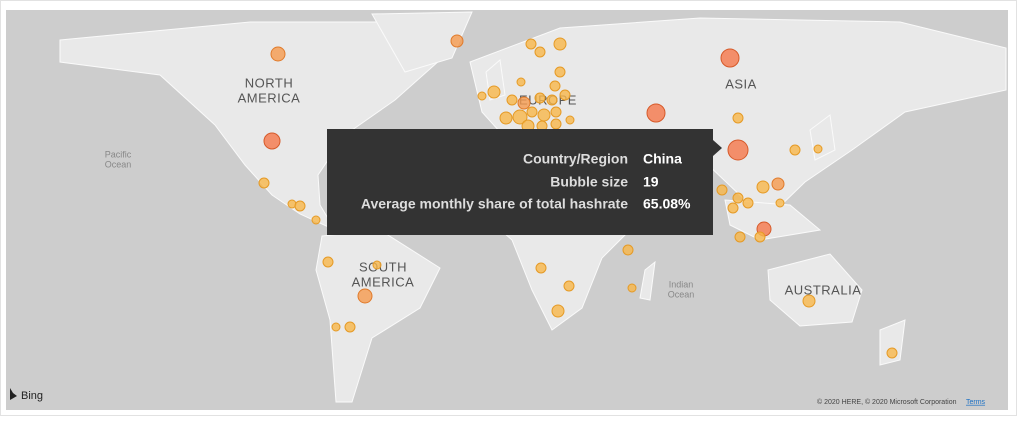 This screenshot has height=421, width=1017. What do you see at coordinates (667, 204) in the screenshot?
I see `tooltip-value: 65.08%` at bounding box center [667, 204].